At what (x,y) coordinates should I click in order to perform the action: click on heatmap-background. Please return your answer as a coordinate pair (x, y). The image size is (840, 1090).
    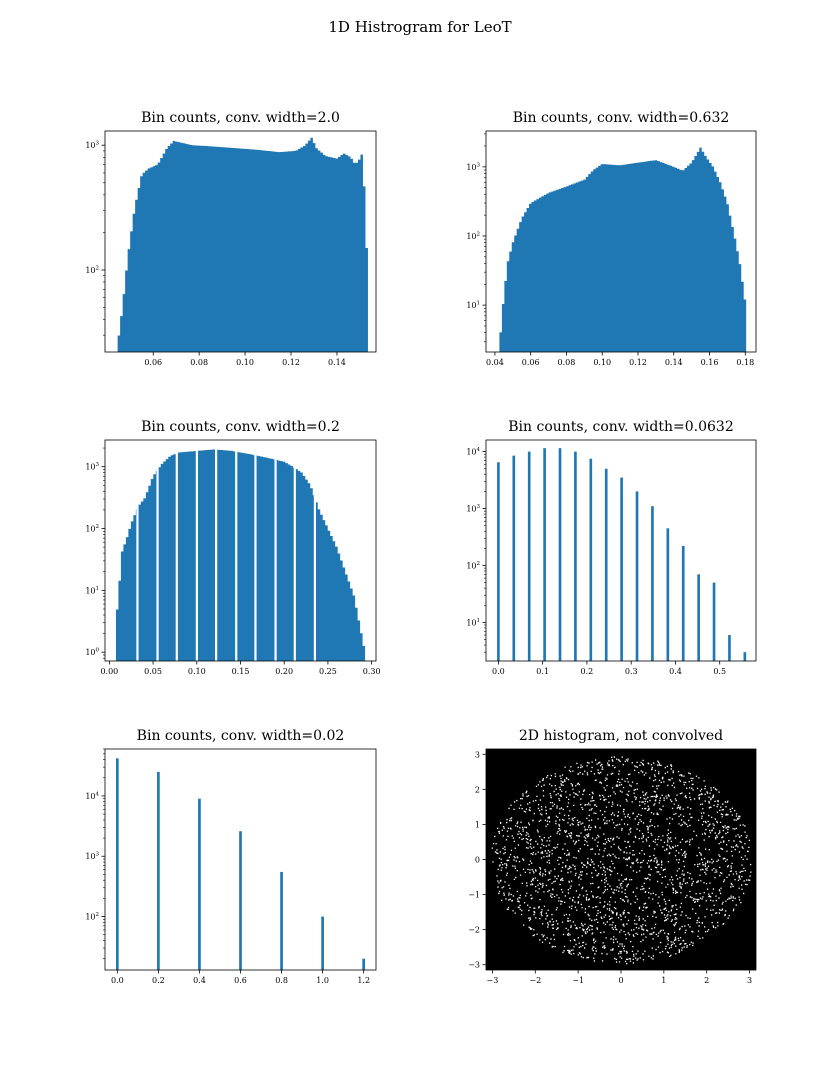
    Looking at the image, I should click on (621, 859).